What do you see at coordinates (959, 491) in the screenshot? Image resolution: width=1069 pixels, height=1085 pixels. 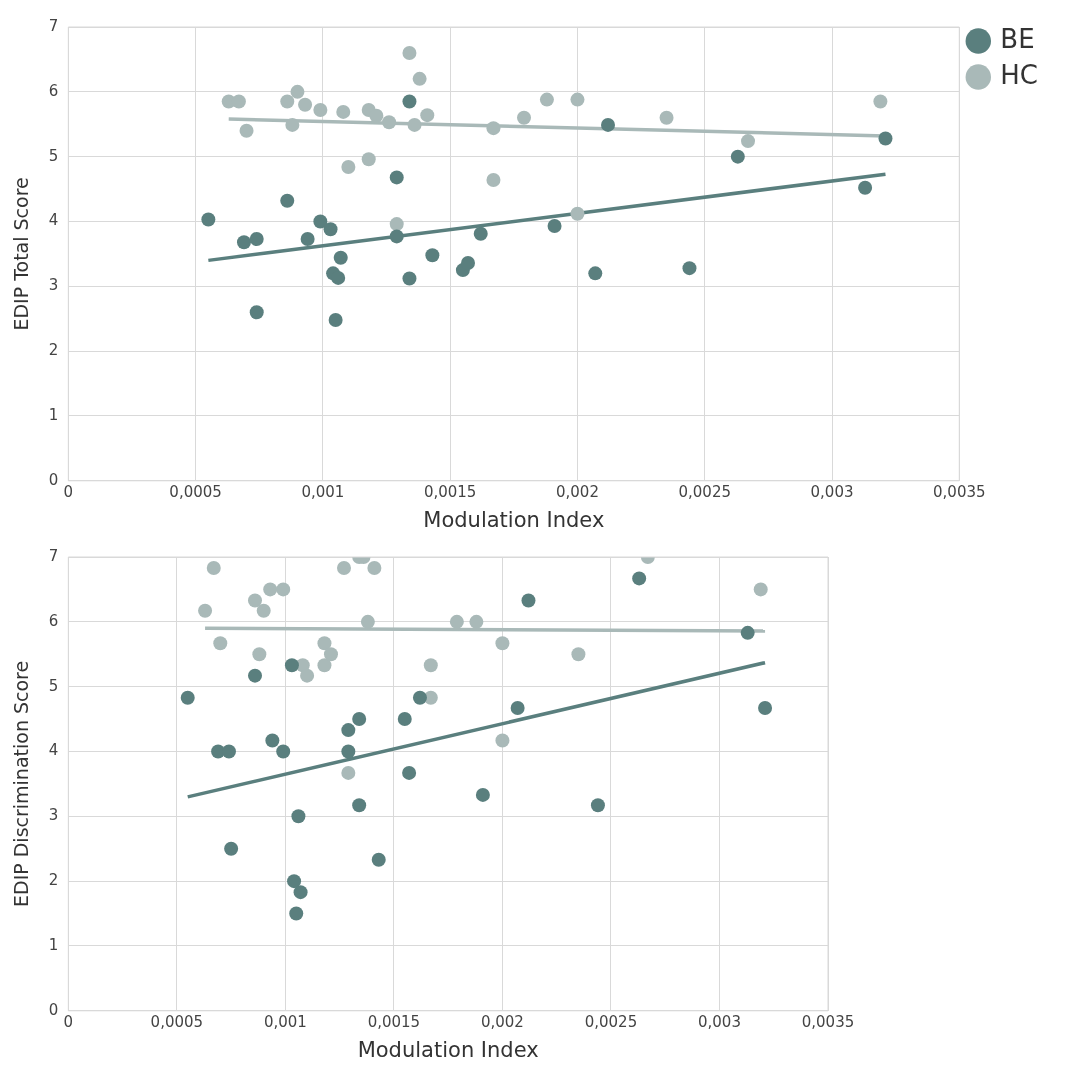 I see `x-tick-label: 0,0035` at bounding box center [959, 491].